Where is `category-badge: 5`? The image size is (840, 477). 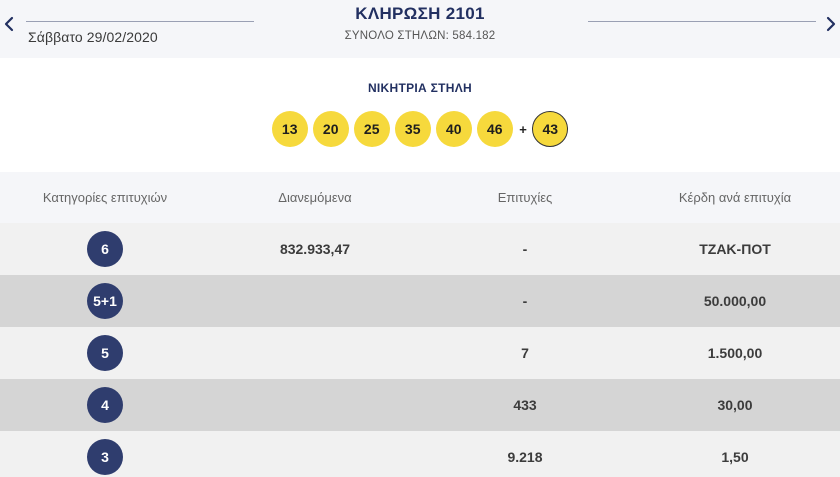 category-badge: 5 is located at coordinates (105, 353).